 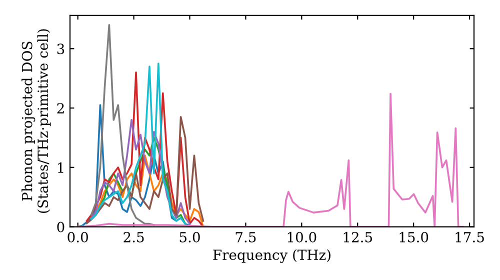 What do you see at coordinates (470, 237) in the screenshot?
I see `x-tick-label: 17.5` at bounding box center [470, 237].